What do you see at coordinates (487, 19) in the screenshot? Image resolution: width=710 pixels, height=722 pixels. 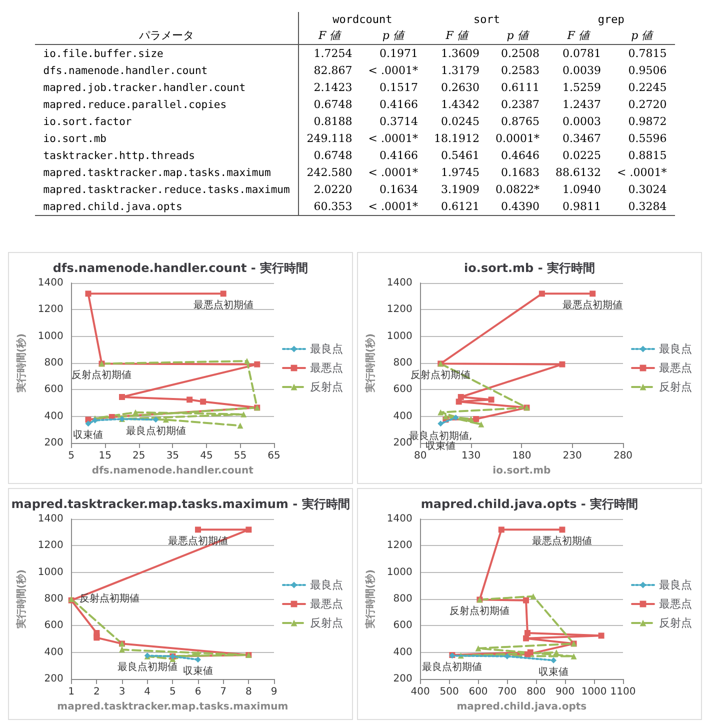 I see `text: sort` at bounding box center [487, 19].